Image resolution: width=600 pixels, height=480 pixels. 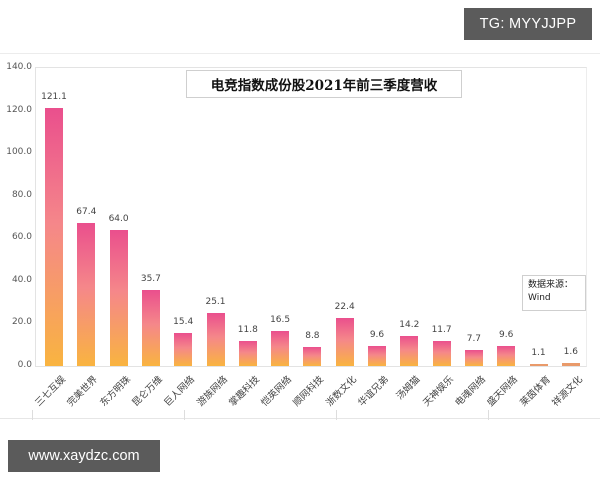 What do you see at coordinates (570, 351) in the screenshot?
I see `bar-value-label: 1.6` at bounding box center [570, 351].